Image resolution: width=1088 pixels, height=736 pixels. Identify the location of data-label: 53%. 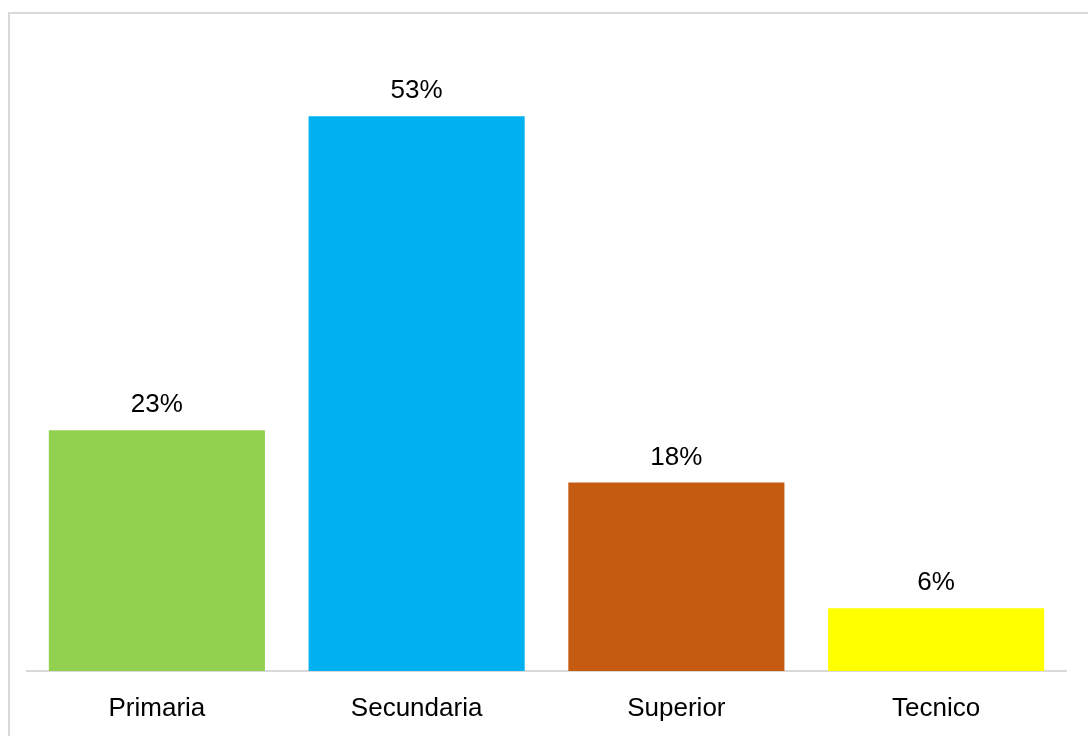
(416, 89).